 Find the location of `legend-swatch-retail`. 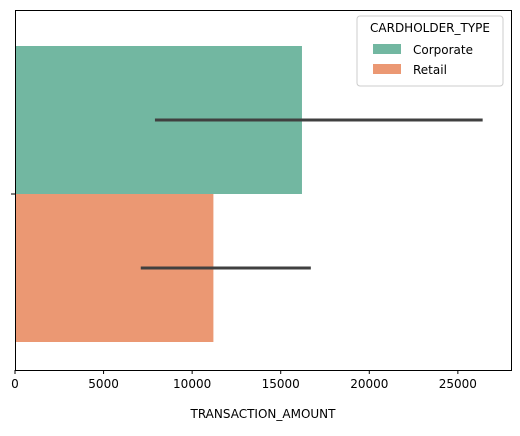

legend-swatch-retail is located at coordinates (387, 69).